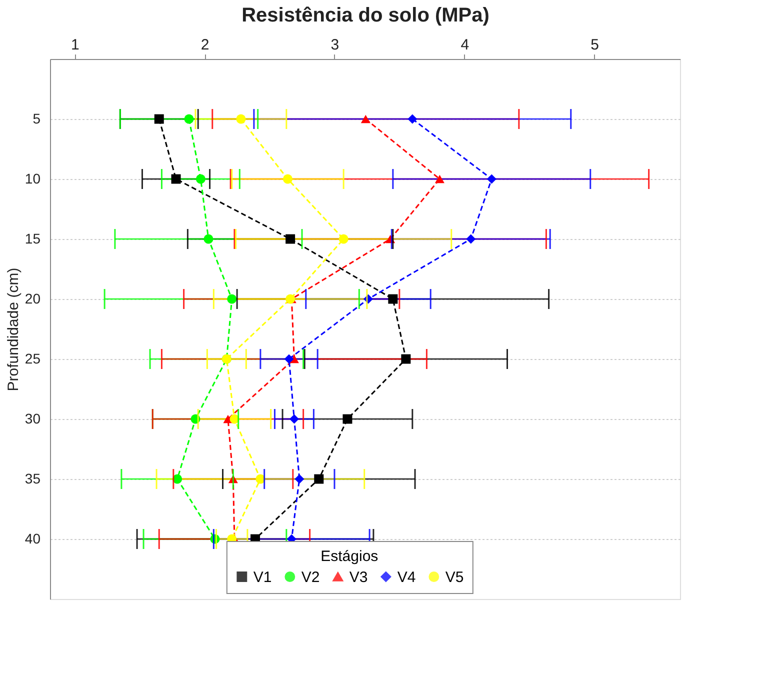  What do you see at coordinates (32, 178) in the screenshot?
I see `y-tick-label: 10` at bounding box center [32, 178].